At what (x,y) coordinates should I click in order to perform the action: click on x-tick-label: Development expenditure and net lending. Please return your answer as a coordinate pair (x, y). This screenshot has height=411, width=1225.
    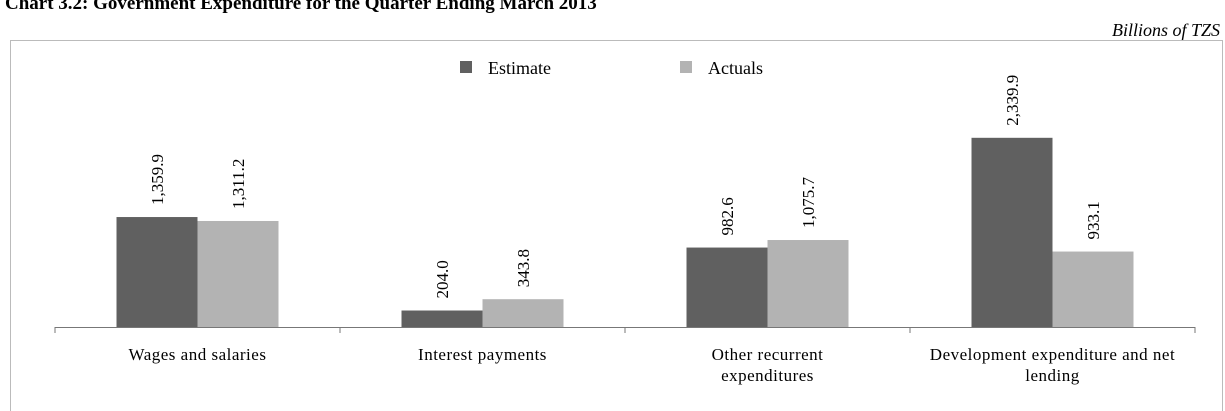
    Looking at the image, I should click on (1052, 365).